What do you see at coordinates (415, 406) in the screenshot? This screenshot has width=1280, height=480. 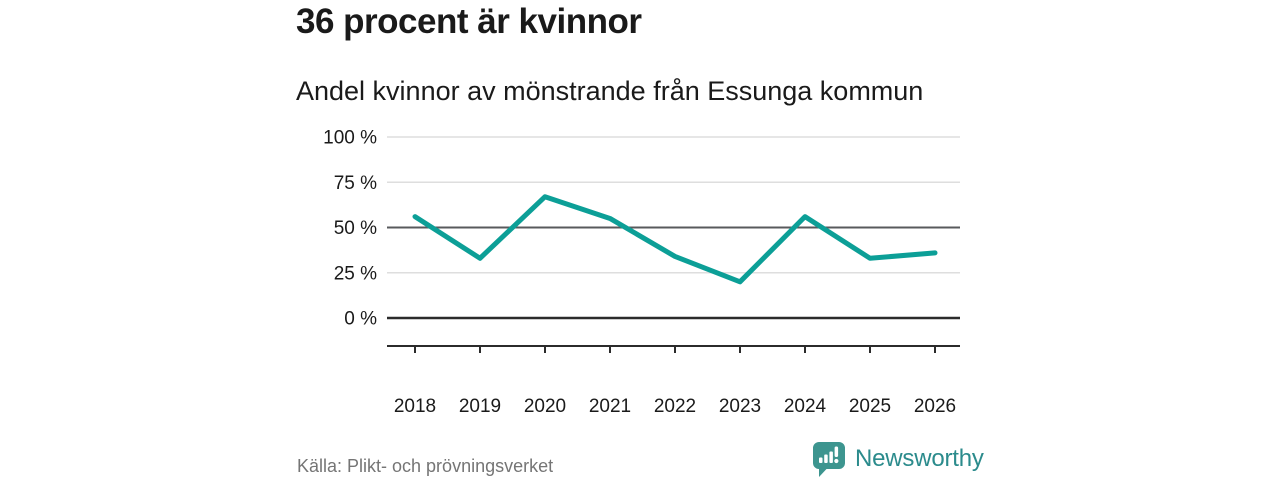 I see `x-axis-tick-label: 2018` at bounding box center [415, 406].